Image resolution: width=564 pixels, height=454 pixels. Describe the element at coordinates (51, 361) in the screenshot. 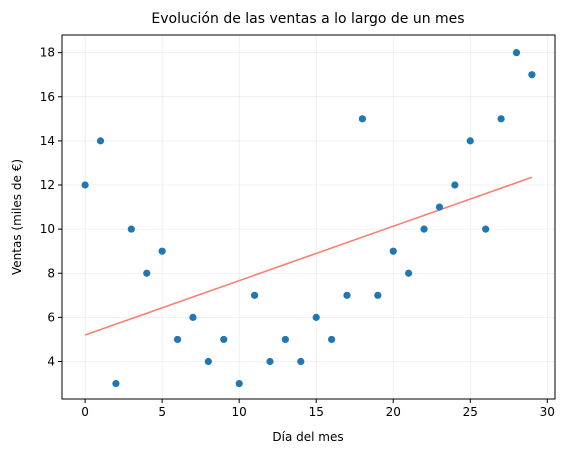

I see `y-tick-label: 4` at that location.